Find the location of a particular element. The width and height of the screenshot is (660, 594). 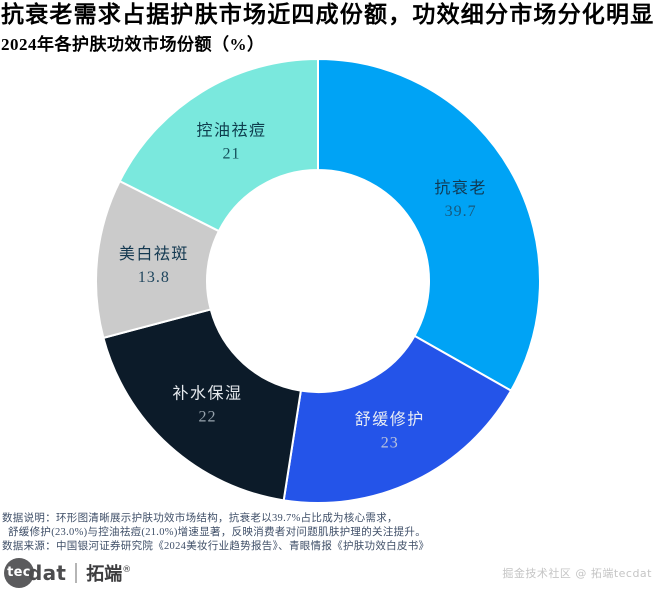

slice-label-0: 抗衰老 is located at coordinates (460, 188).